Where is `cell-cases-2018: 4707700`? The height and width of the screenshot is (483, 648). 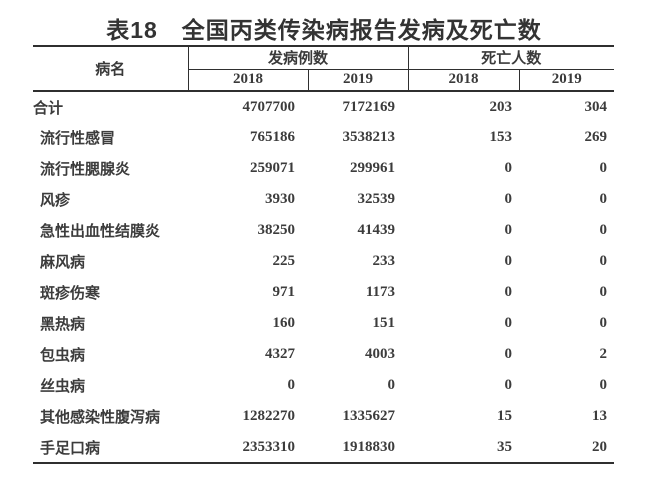
cell-cases-2018: 4707700 is located at coordinates (269, 106).